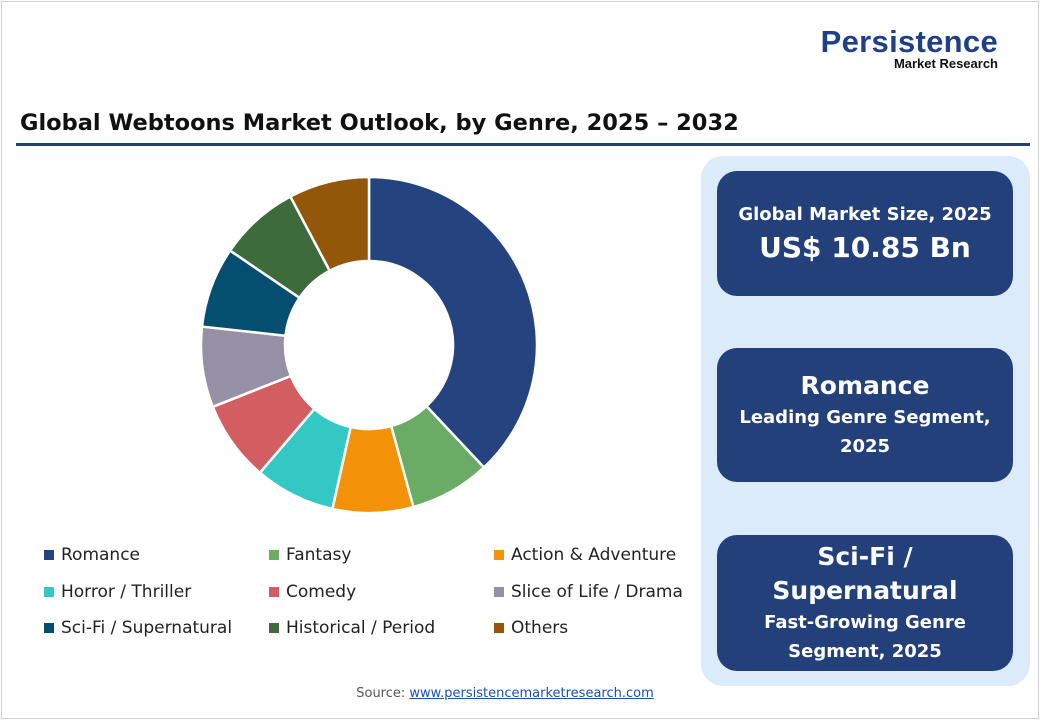 The height and width of the screenshot is (720, 1040). I want to click on legend-label: Slice of Life / Drama, so click(597, 591).